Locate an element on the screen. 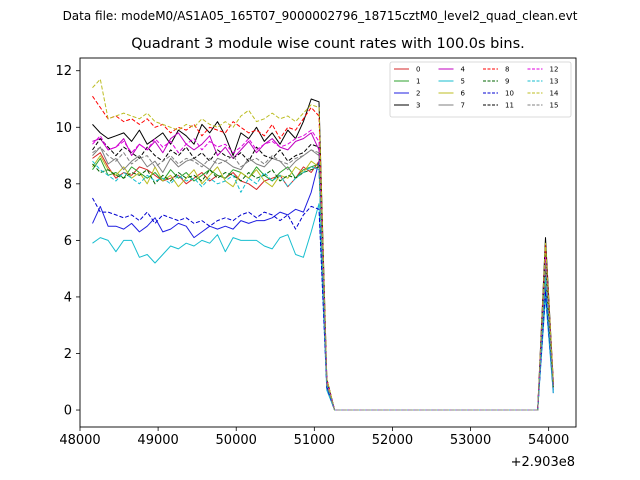 This screenshot has height=480, width=640. legend-label: 0 is located at coordinates (418, 70).